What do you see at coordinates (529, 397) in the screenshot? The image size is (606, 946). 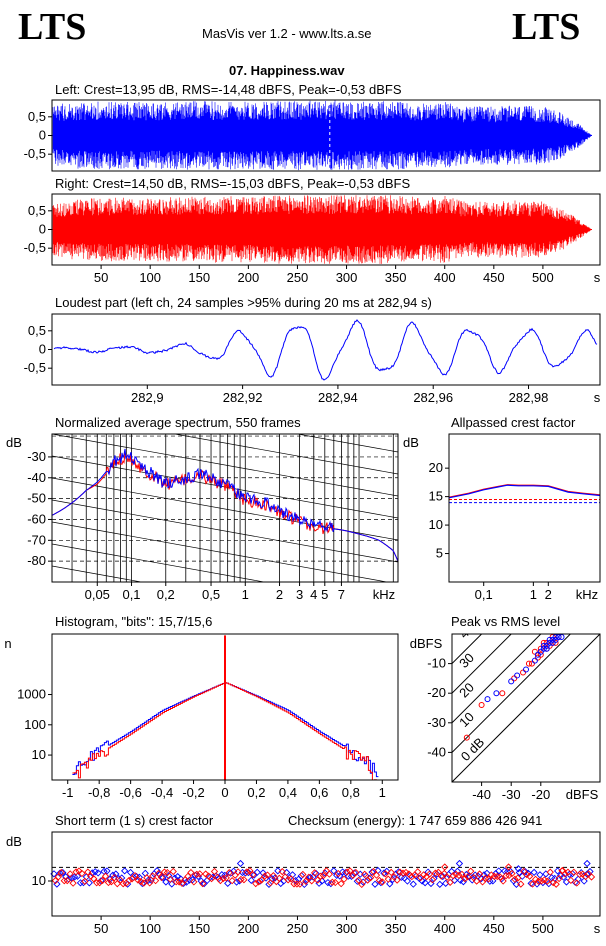 I see `x-tick-label: 282,98` at bounding box center [529, 397].